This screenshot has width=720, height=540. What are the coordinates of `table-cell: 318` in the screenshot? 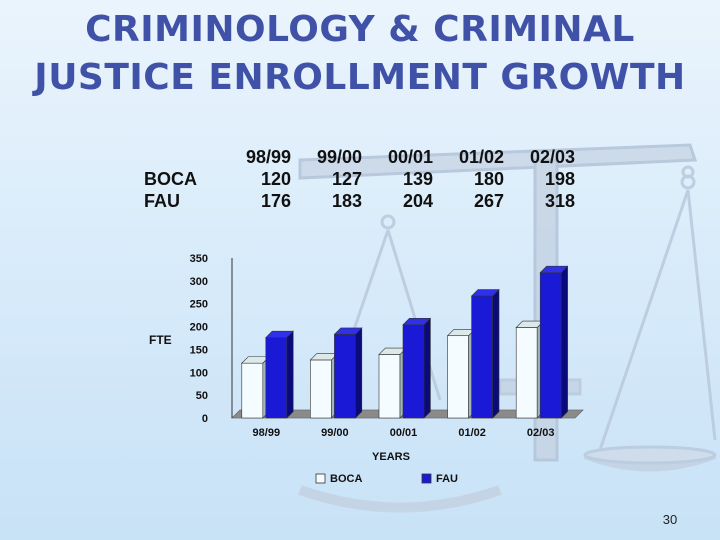 It's located at (559, 200).